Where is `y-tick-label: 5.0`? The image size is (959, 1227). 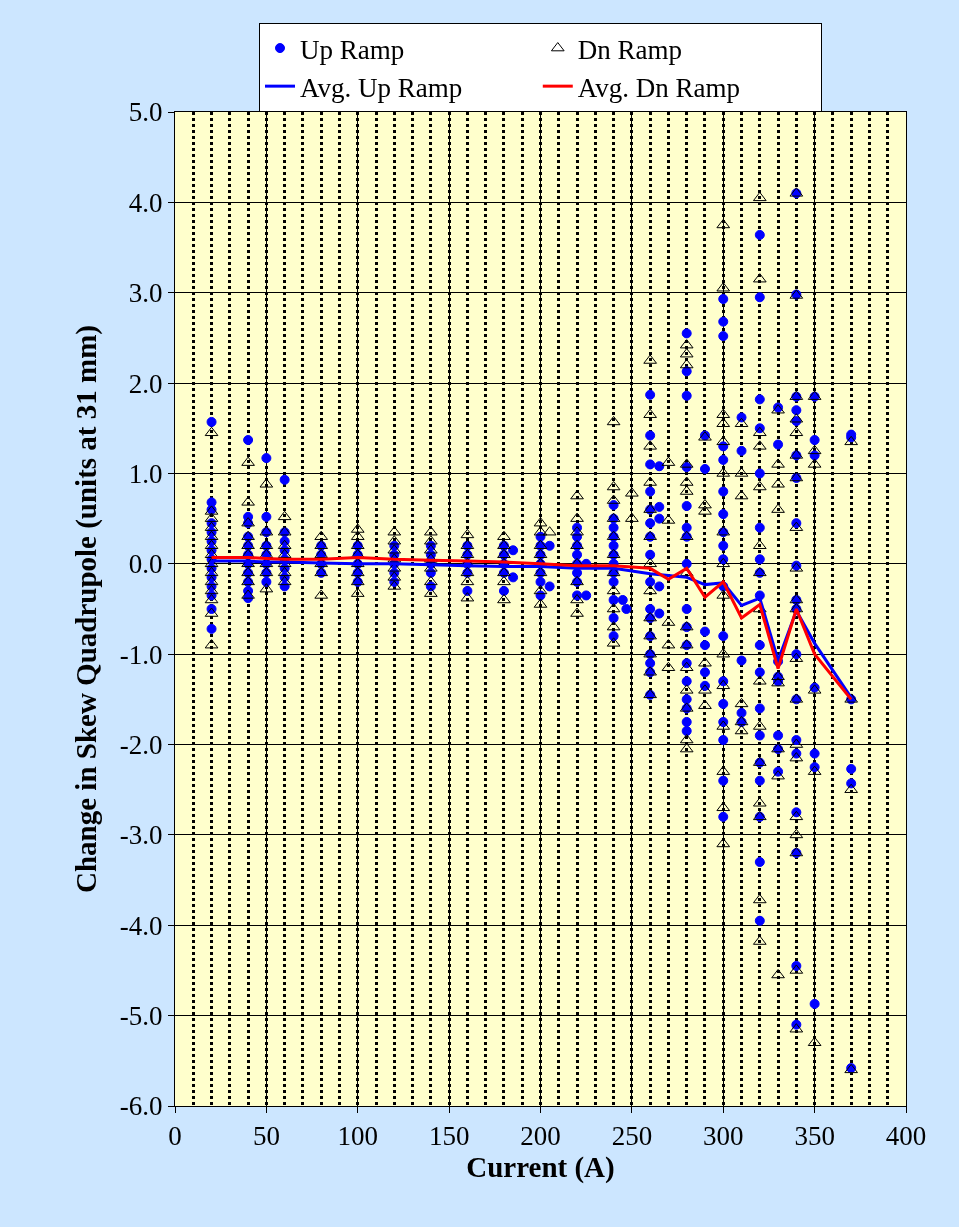
y-tick-label: 5.0 is located at coordinates (145, 112).